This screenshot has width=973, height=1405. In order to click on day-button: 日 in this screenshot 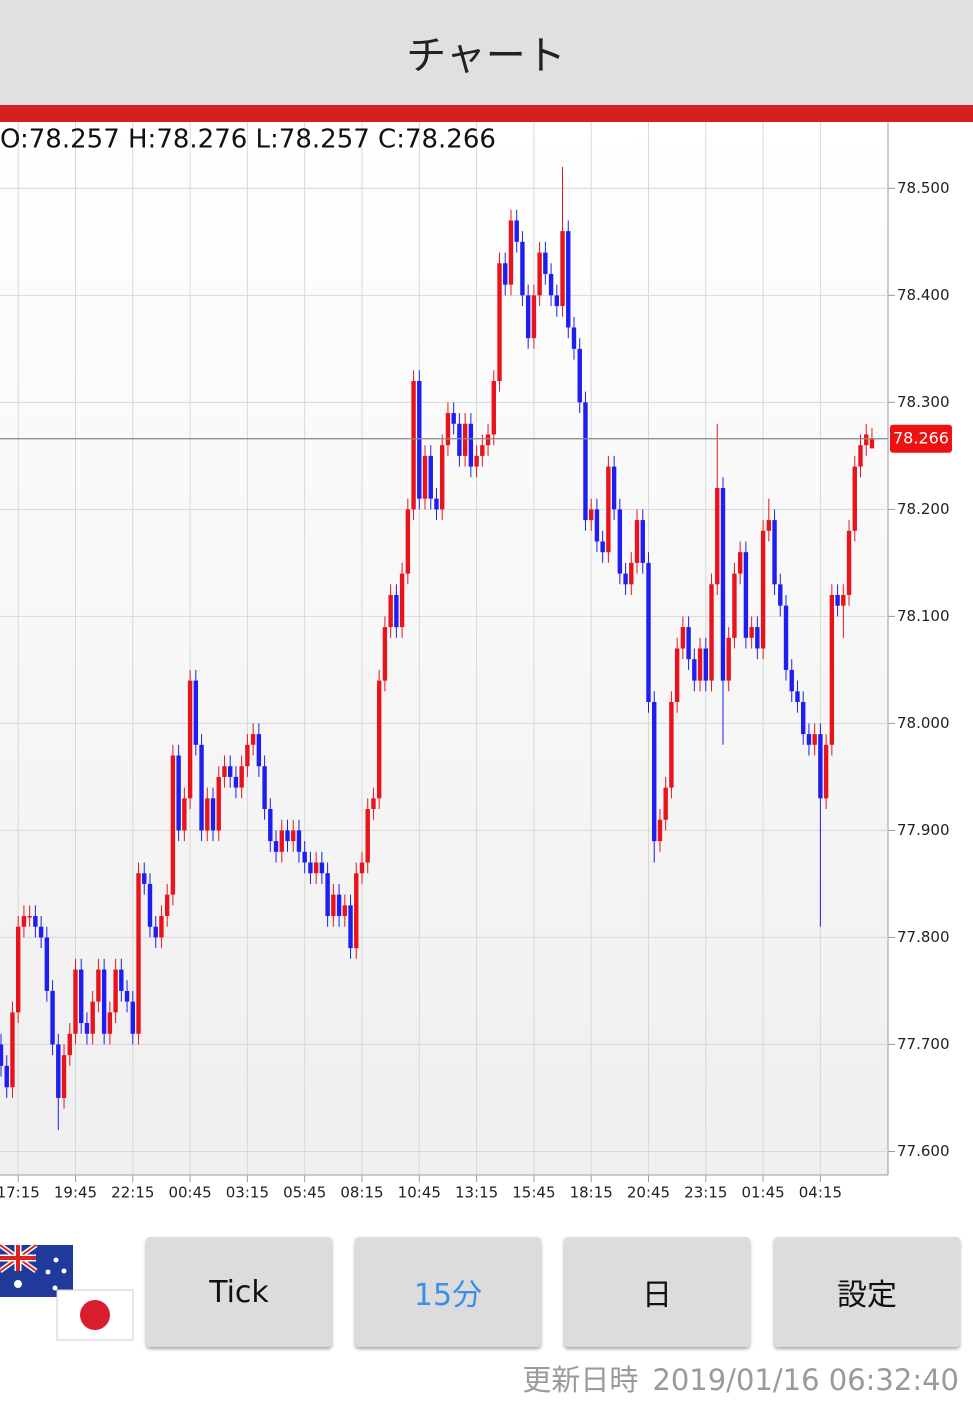, I will do `click(657, 1292)`.